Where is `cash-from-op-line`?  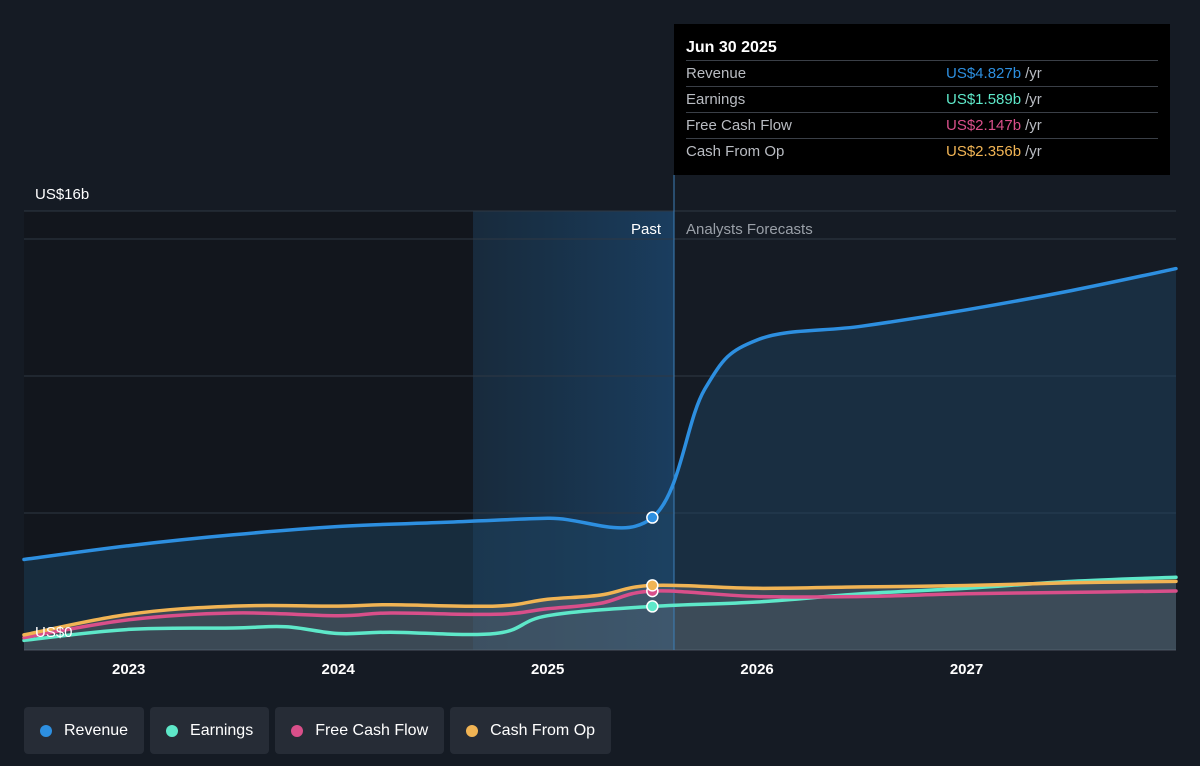 cash-from-op-line is located at coordinates (600, 608).